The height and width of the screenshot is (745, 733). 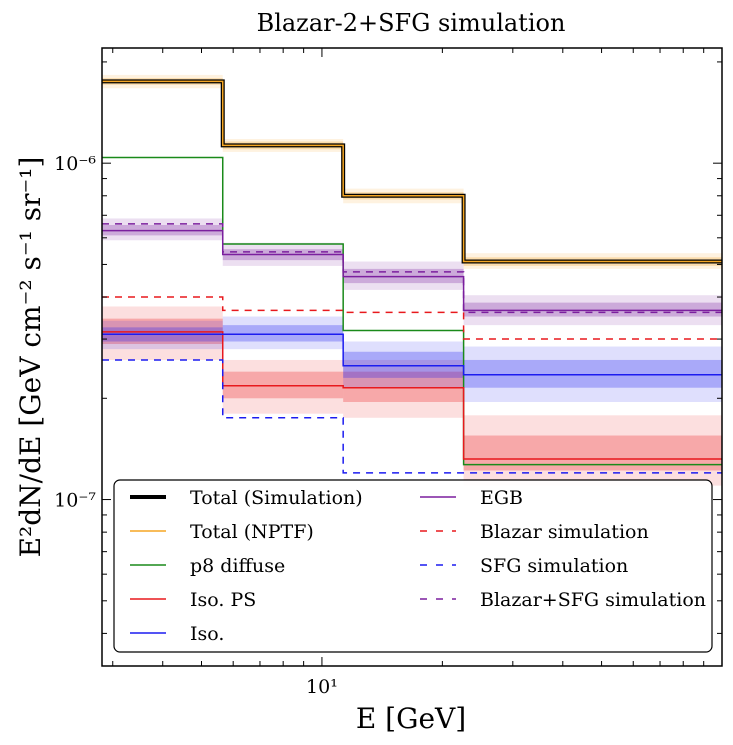 What do you see at coordinates (30, 357) in the screenshot?
I see `y-axis-label: E²dN/dE [GeV cm⁻² s⁻¹ sr⁻¹]` at bounding box center [30, 357].